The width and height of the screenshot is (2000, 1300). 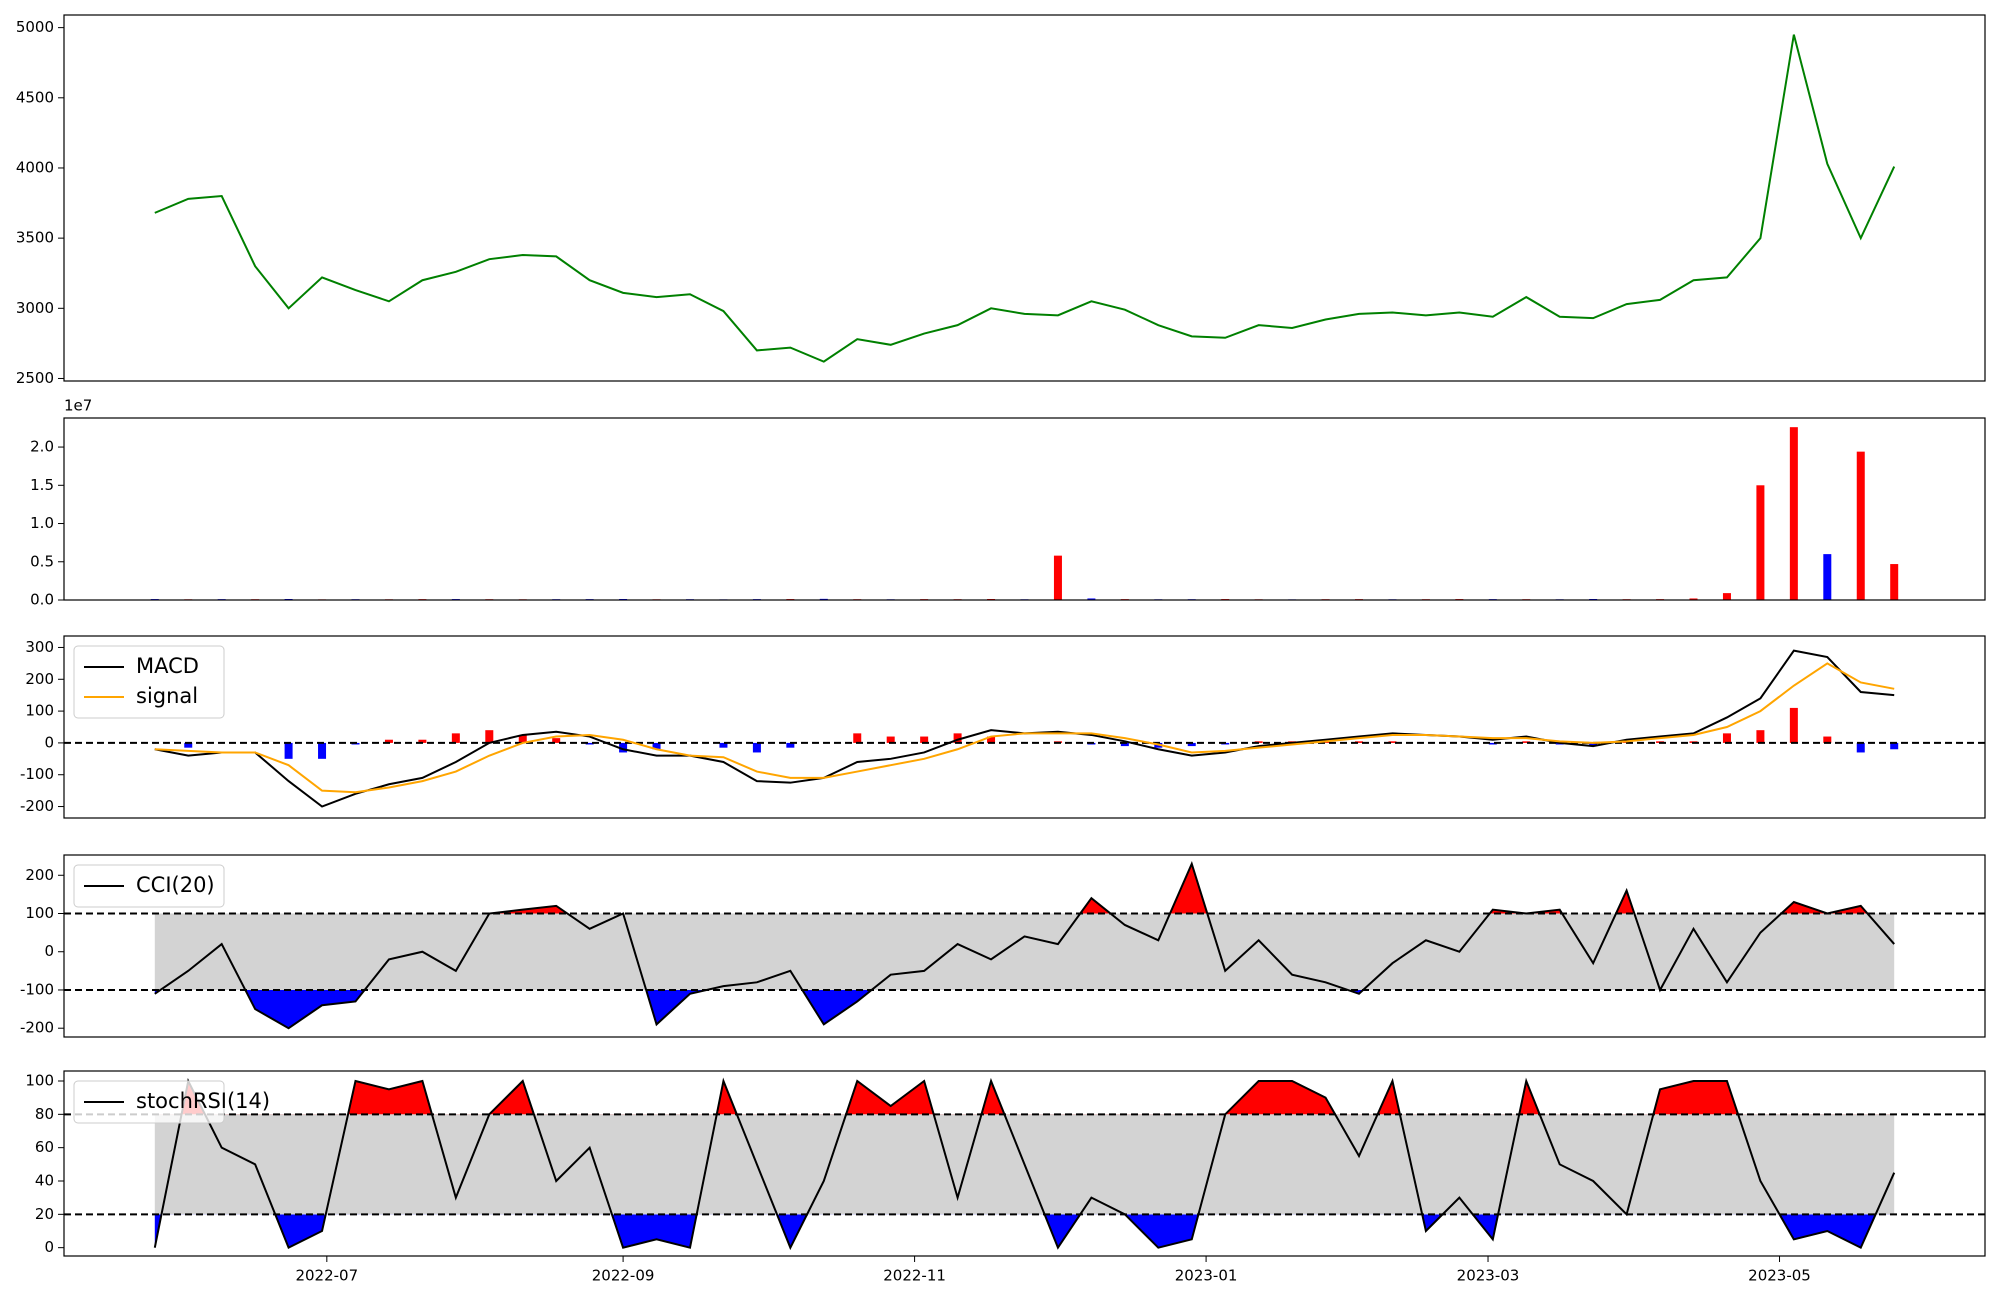 I want to click on panel: -200 -100 0 100 200 CCI(20), so click(x=1003, y=946).